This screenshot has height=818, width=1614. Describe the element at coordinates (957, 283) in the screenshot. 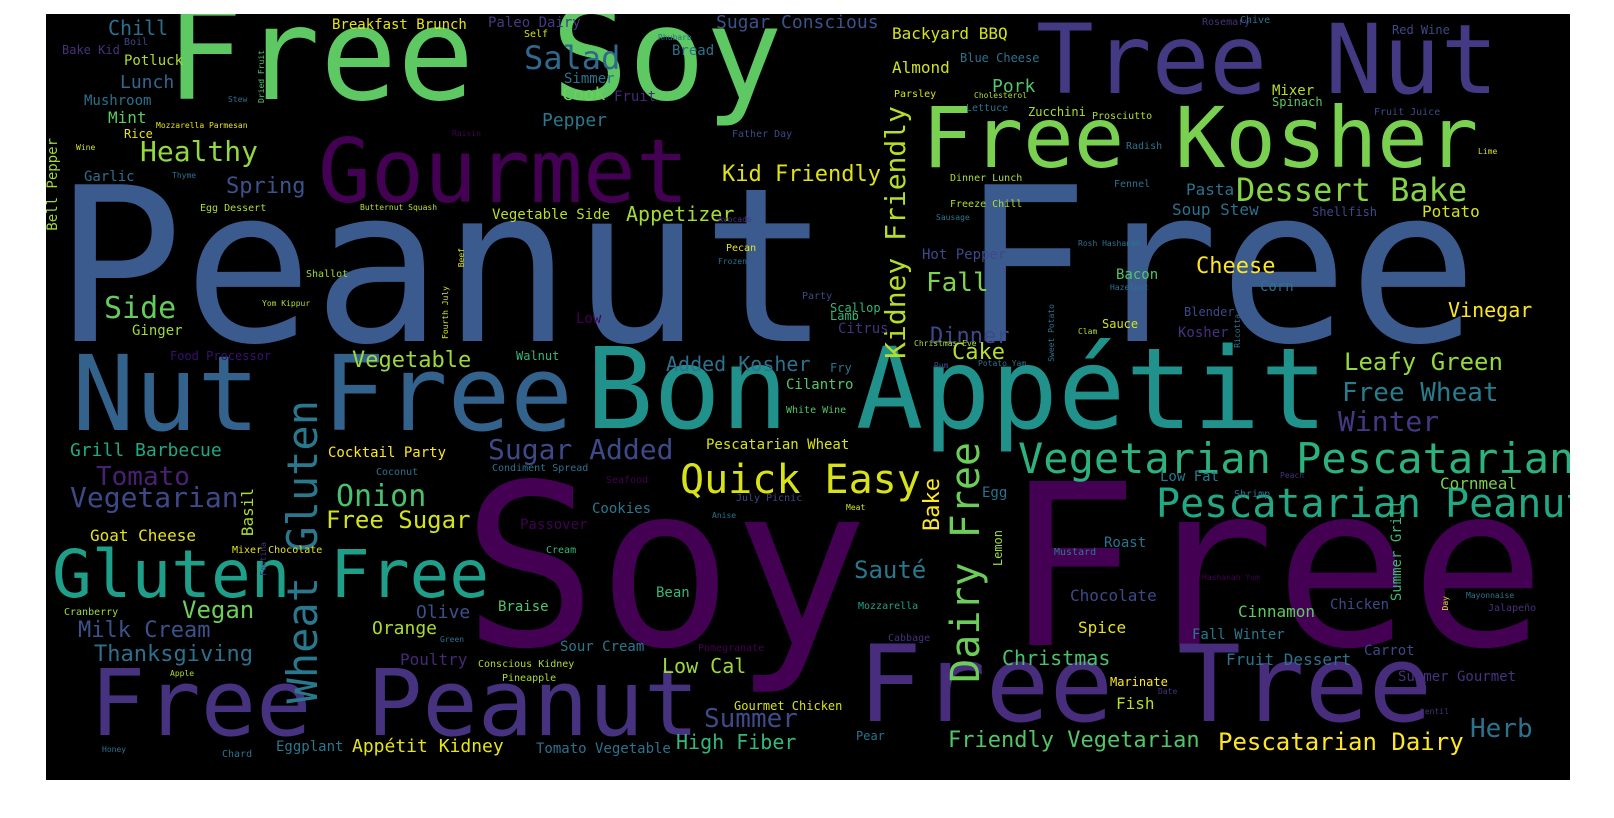

I see `word: Fall` at that location.